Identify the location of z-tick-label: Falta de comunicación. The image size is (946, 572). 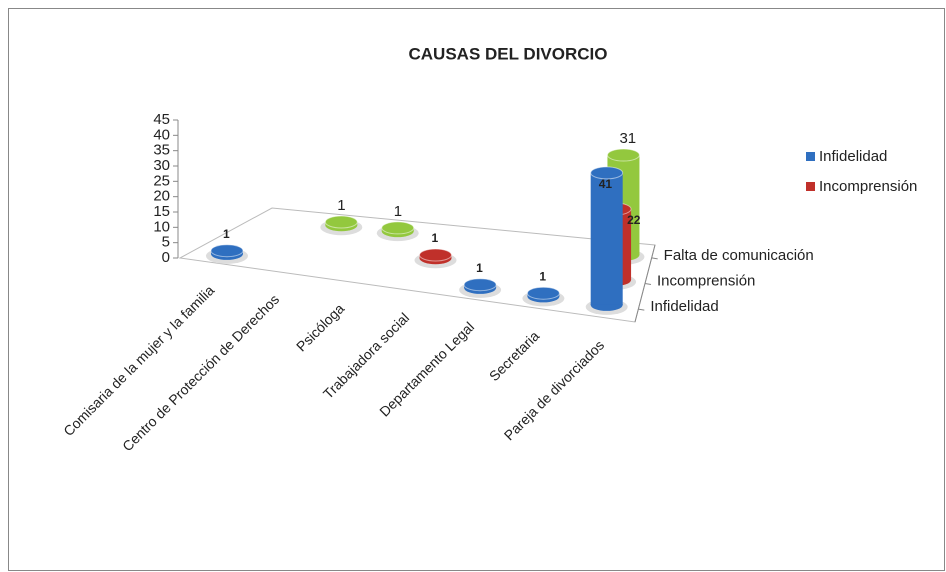
(739, 255).